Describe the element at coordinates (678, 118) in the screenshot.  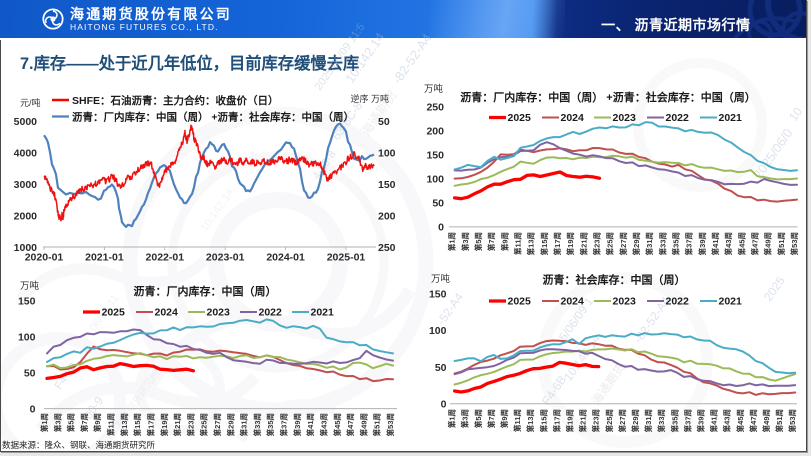
I see `svg-text: 2022` at that location.